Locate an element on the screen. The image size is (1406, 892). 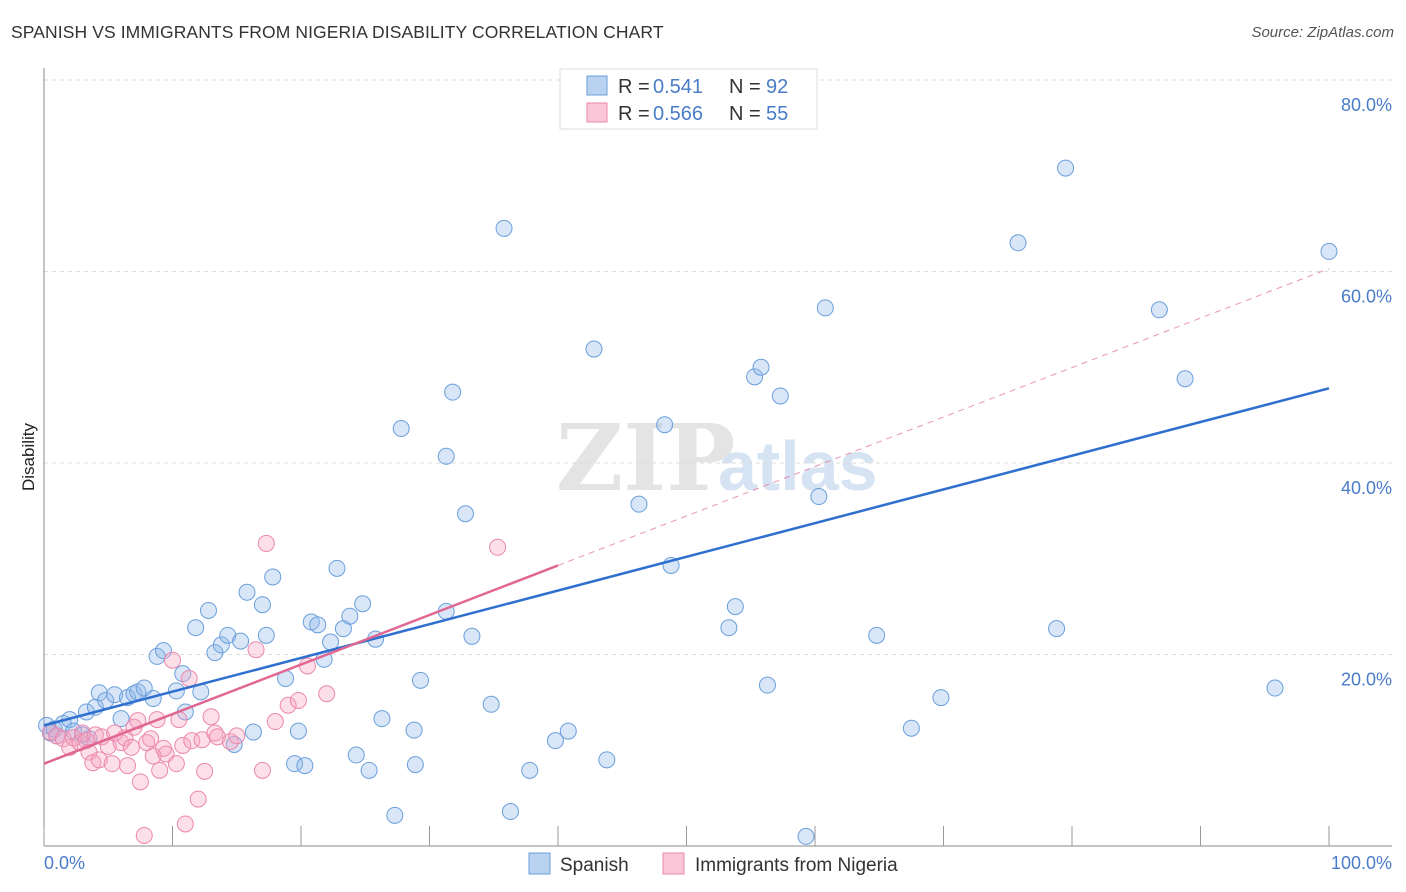
legend-swatch-nigeria is located at coordinates (673, 863).